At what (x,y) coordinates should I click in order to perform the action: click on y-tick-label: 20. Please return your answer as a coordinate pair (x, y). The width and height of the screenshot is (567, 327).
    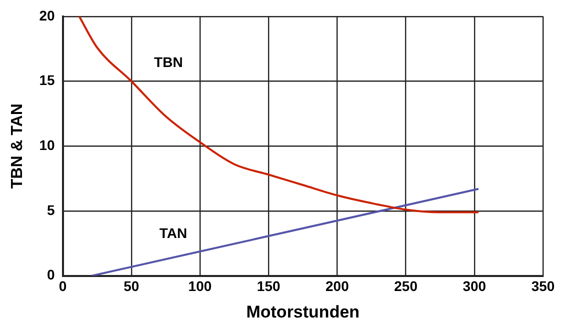
    Looking at the image, I should click on (47, 15).